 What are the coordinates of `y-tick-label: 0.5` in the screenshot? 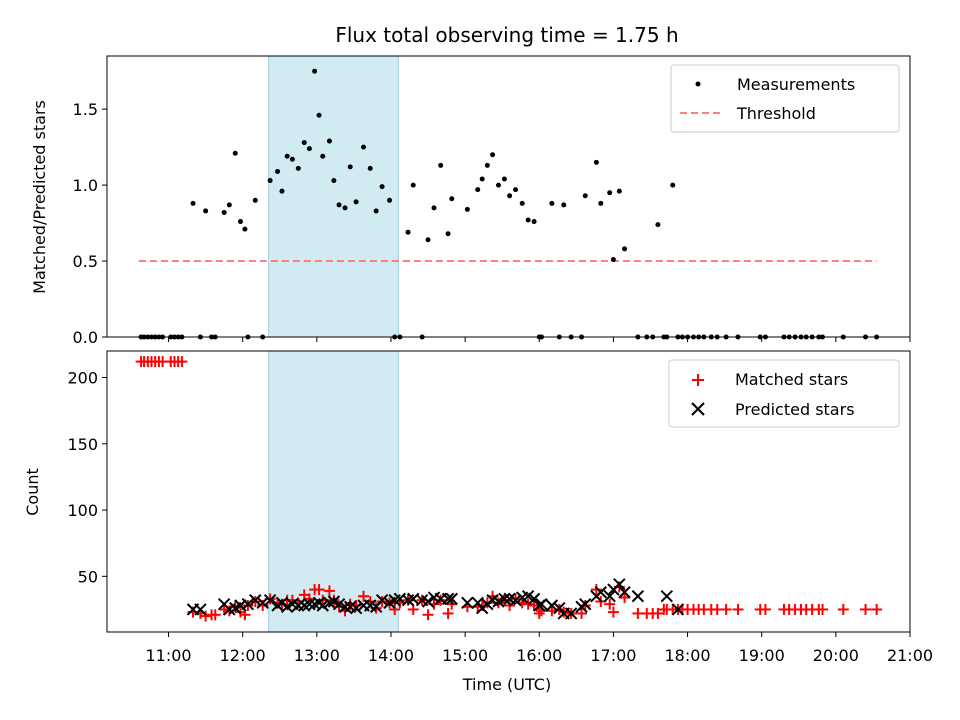 It's located at (85, 261).